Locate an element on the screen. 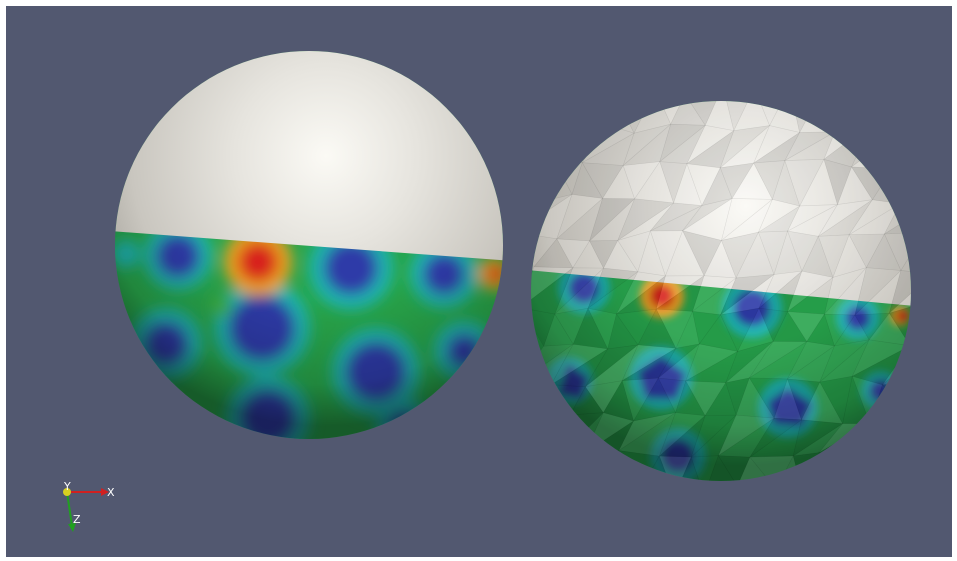 The height and width of the screenshot is (561, 957). orientation-axes-widget: X Y Z is located at coordinates (89, 506).